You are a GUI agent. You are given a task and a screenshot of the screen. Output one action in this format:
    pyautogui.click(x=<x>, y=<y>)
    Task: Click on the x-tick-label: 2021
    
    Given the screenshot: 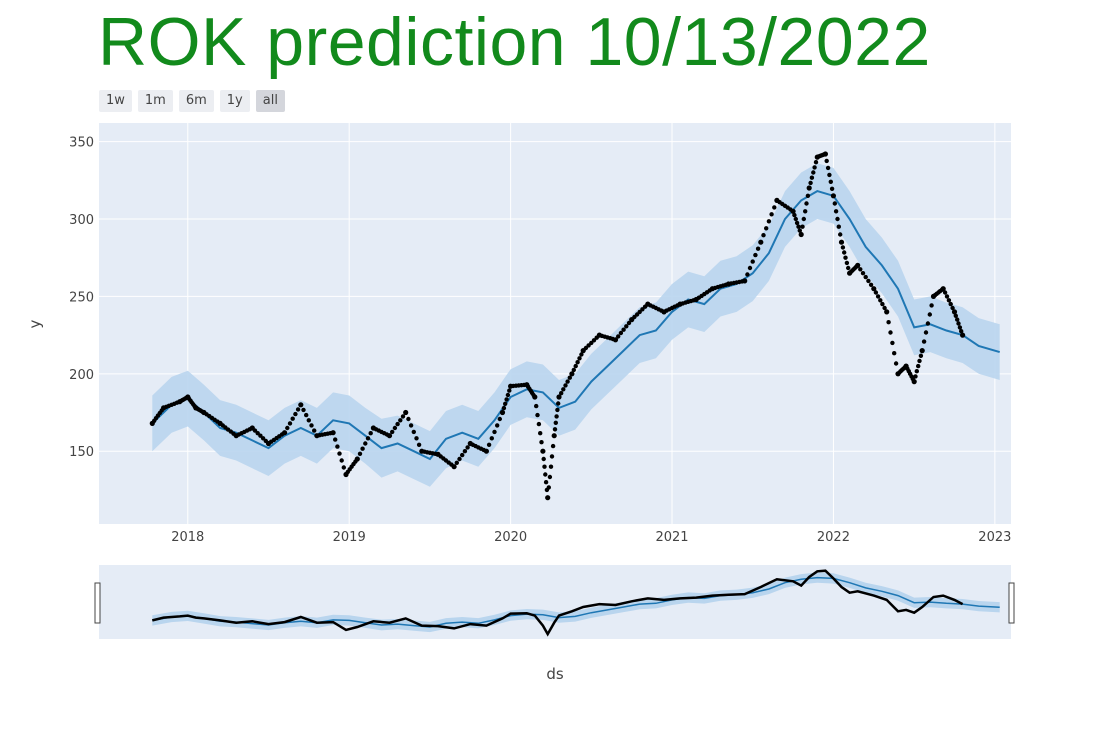 What is the action you would take?
    pyautogui.click(x=671, y=537)
    